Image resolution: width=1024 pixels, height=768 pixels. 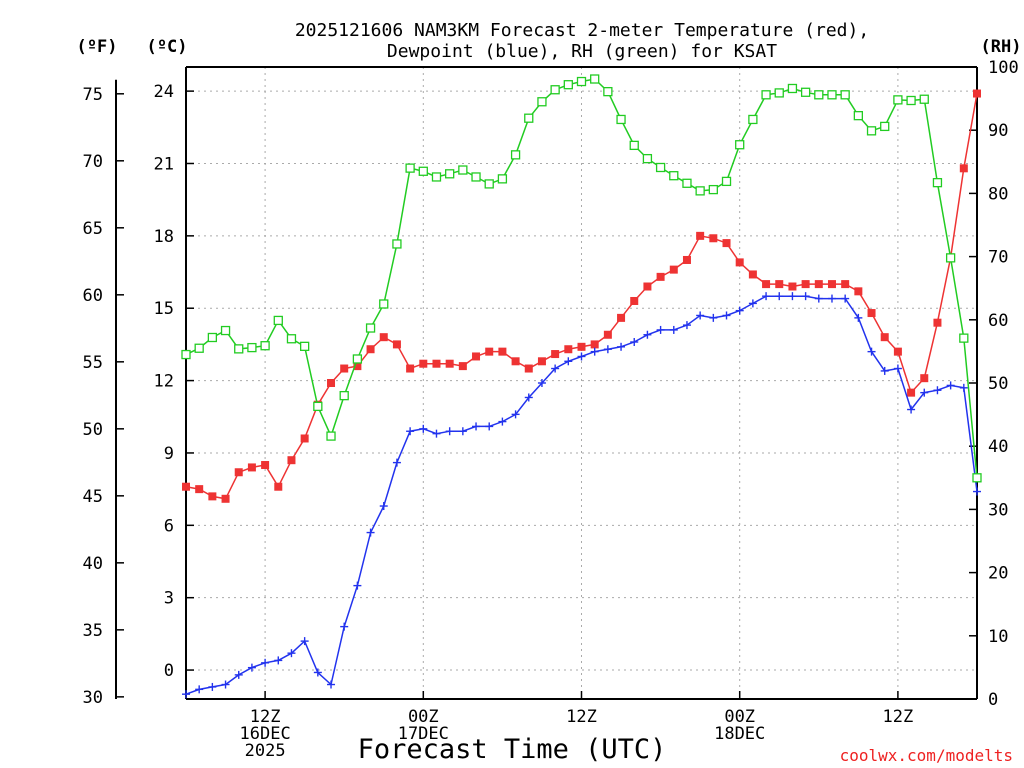 What do you see at coordinates (169, 599) in the screenshot?
I see `celsius-tick-label: 3` at bounding box center [169, 599].